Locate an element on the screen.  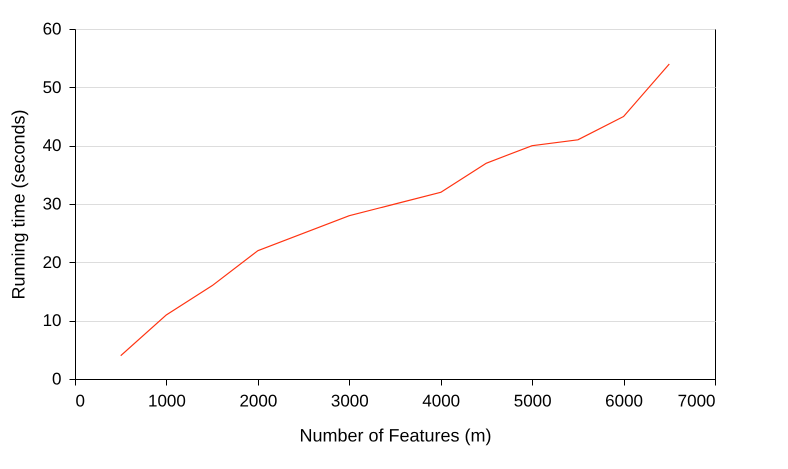
y-tick-label: 10 is located at coordinates (52, 320).